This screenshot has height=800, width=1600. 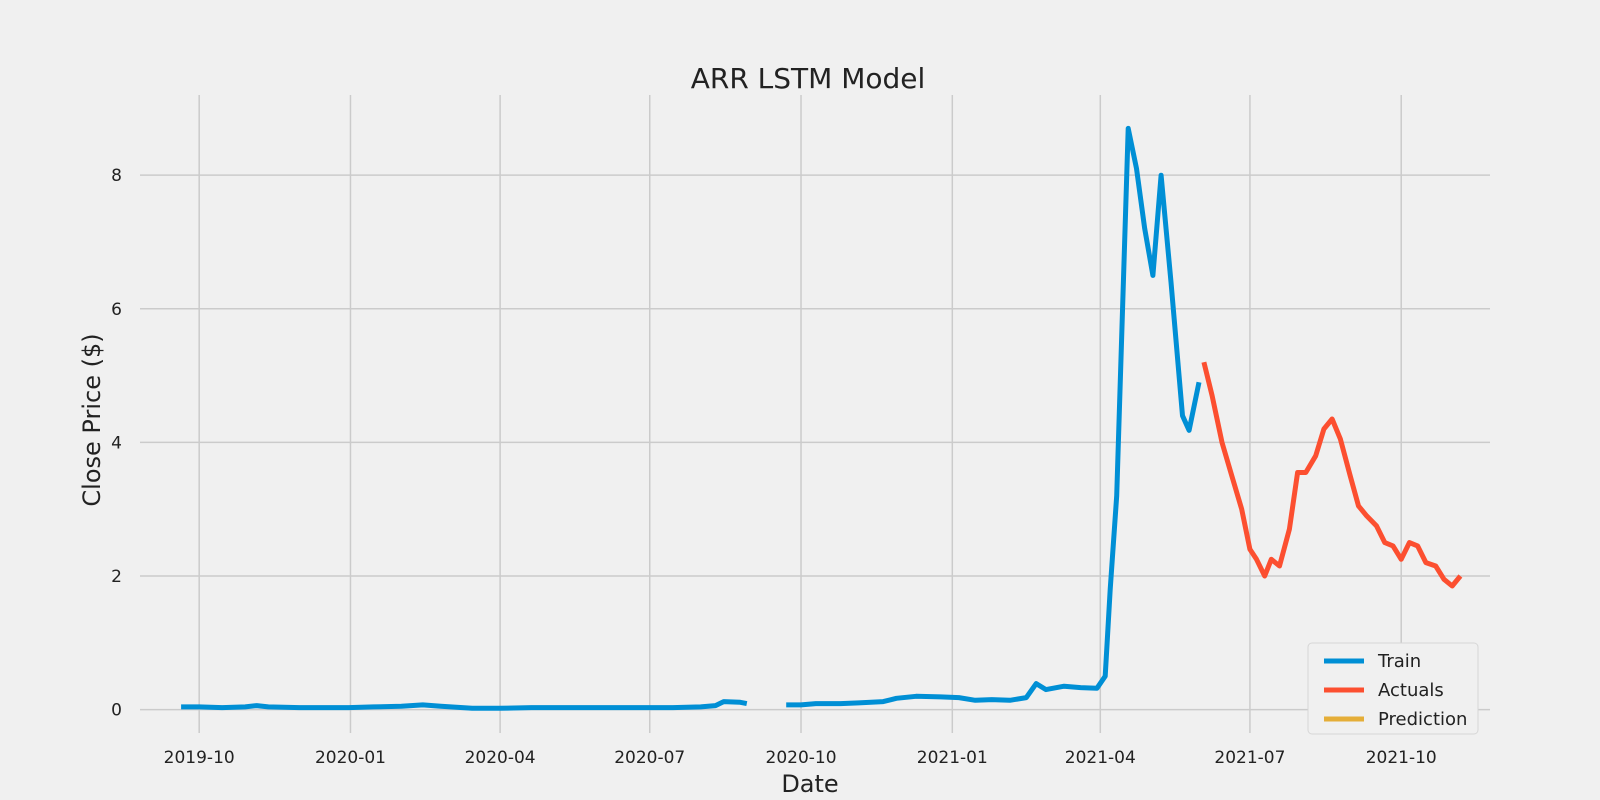 I want to click on legend: Train Actuals Prediction, so click(x=1393, y=688).